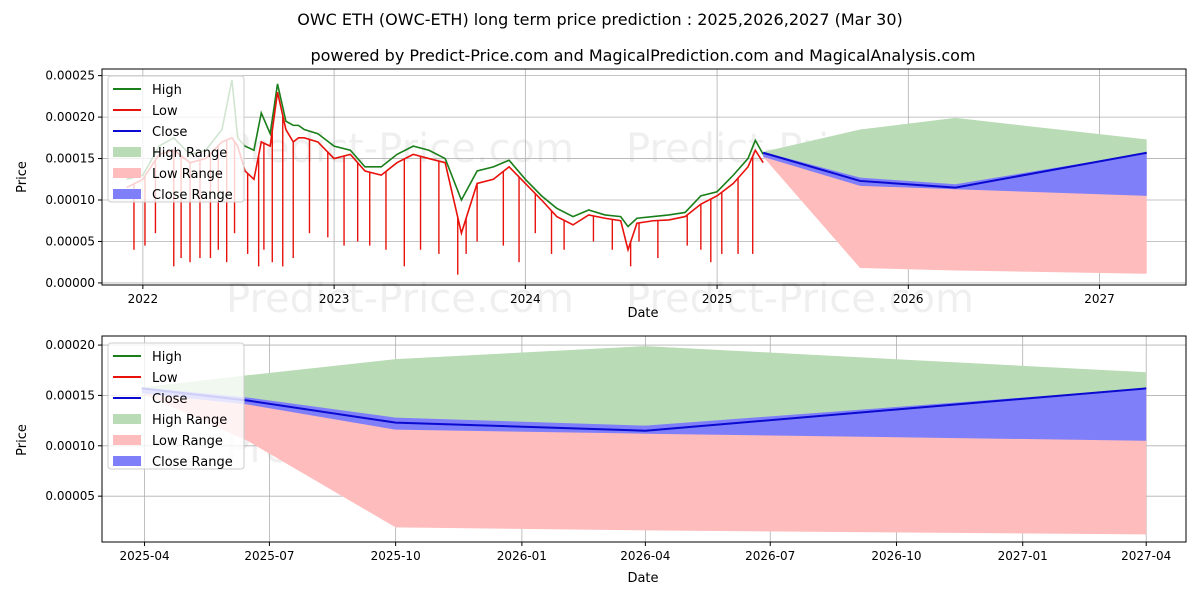 The width and height of the screenshot is (1200, 600). I want to click on x-tick-label: 2026, so click(908, 299).